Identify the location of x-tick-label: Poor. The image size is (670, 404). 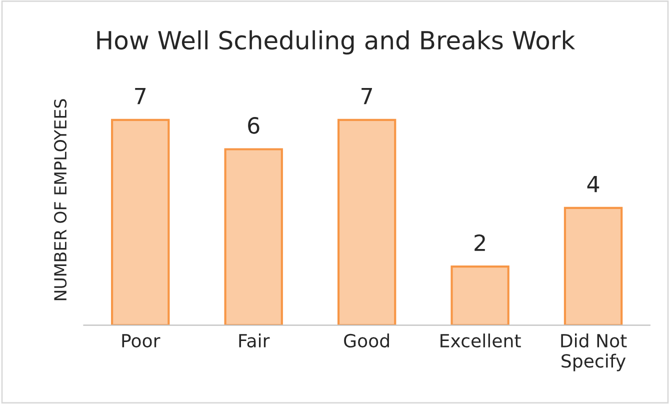
(141, 341).